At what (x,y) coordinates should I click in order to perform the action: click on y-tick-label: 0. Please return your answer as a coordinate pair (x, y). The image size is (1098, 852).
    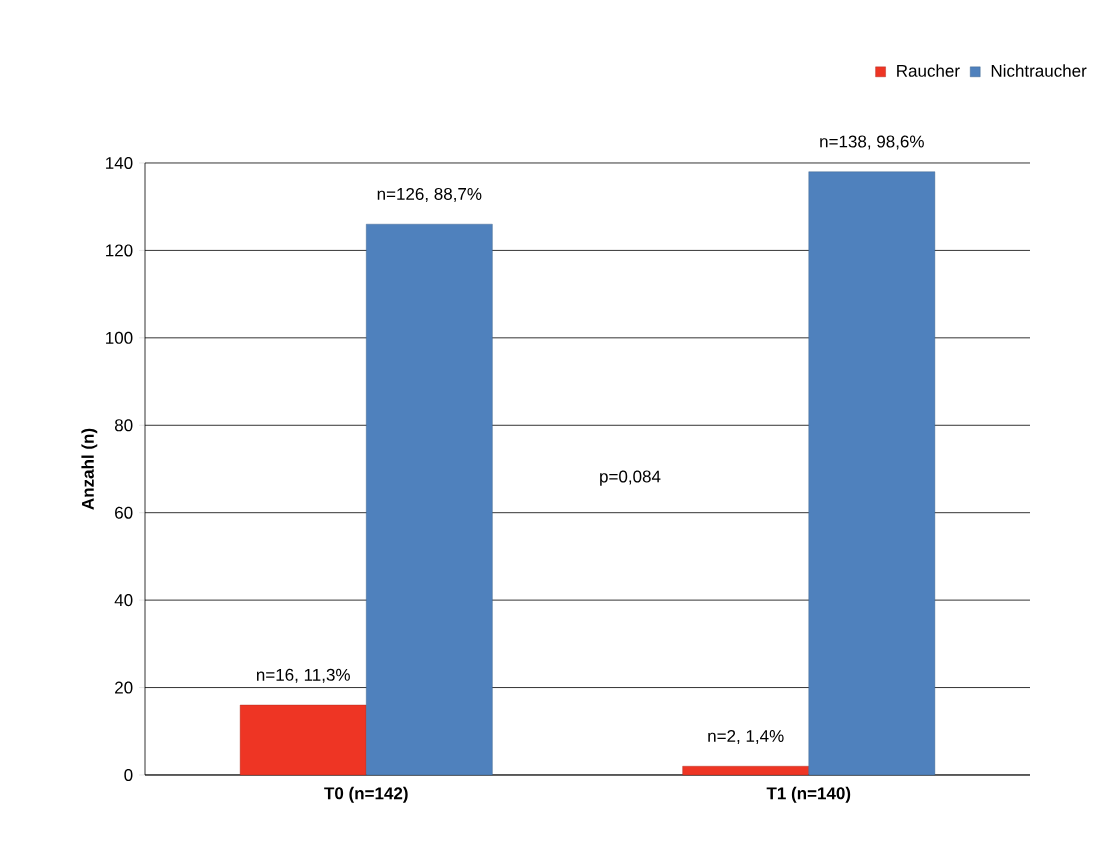
    Looking at the image, I should click on (128, 775).